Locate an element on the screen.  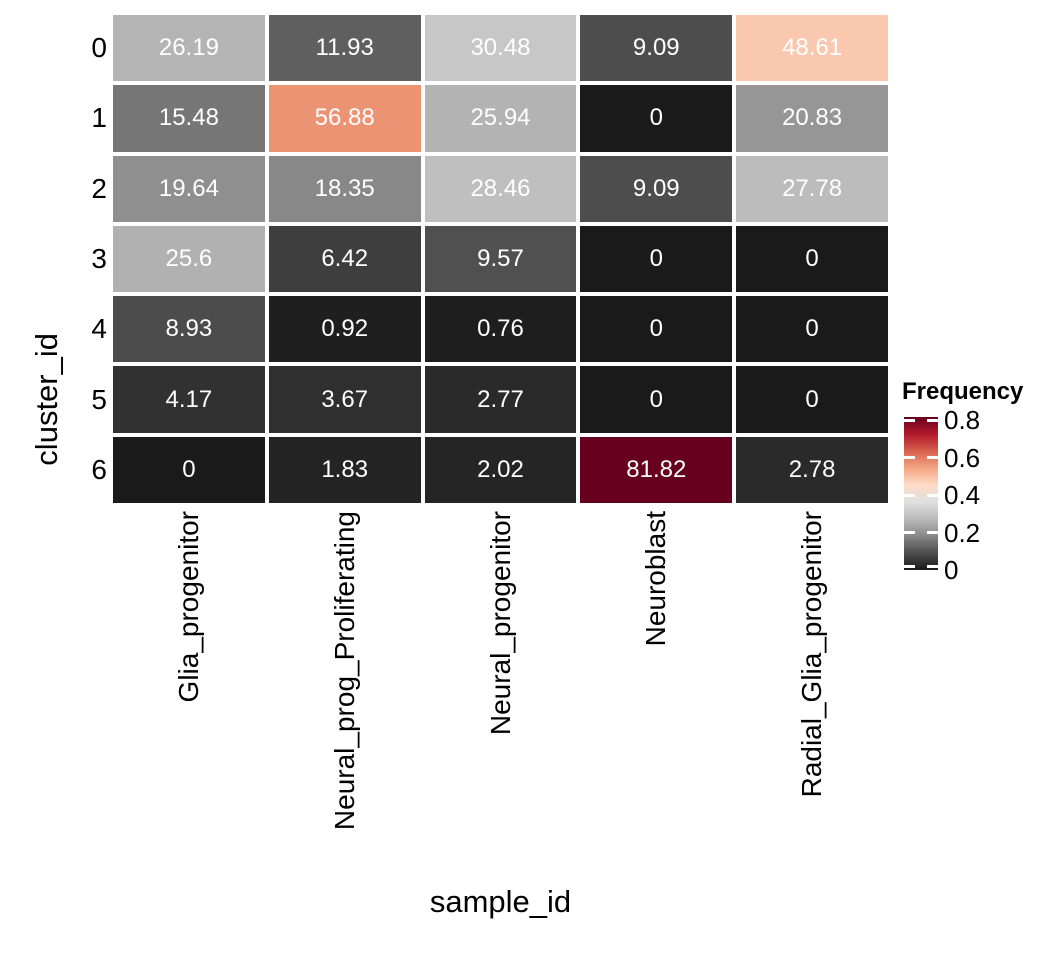
heatmap-cell: 30.48 is located at coordinates (500, 48).